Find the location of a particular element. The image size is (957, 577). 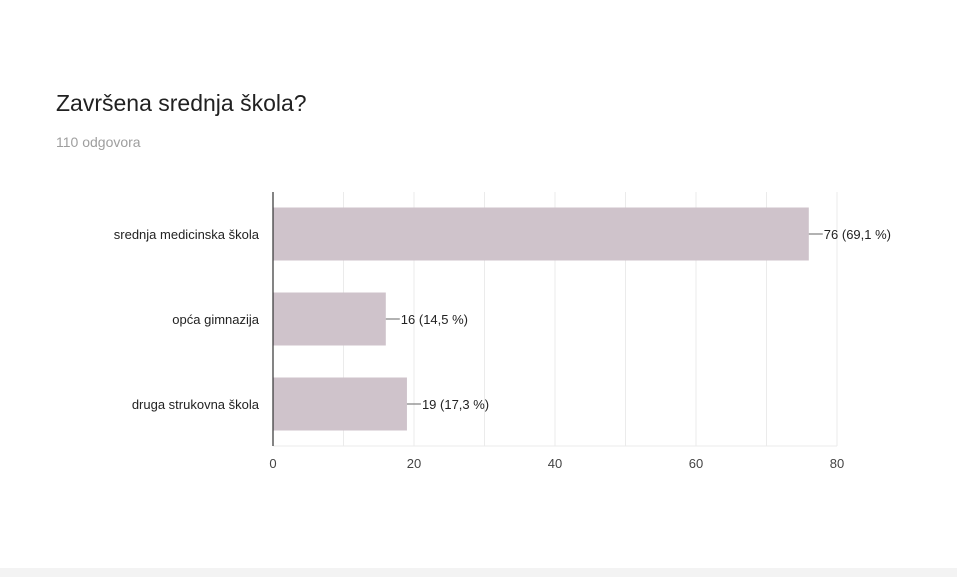

category-label: opća gimnazija is located at coordinates (215, 319).